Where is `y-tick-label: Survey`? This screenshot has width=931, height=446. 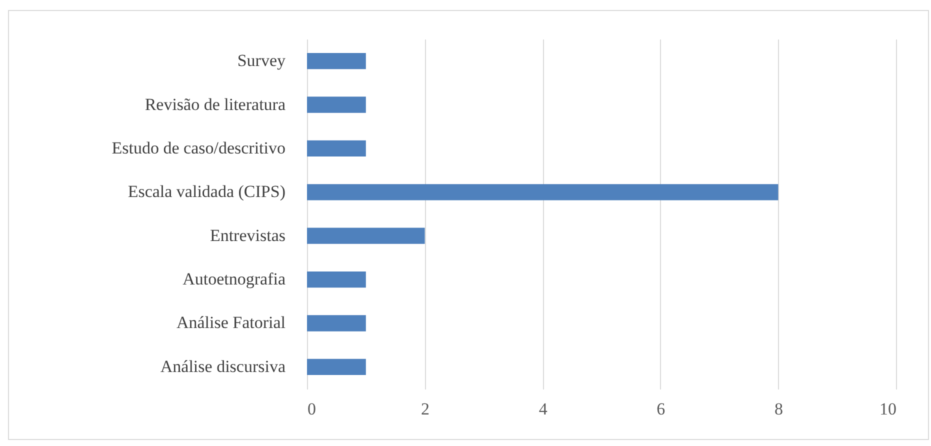
y-tick-label: Survey is located at coordinates (261, 60).